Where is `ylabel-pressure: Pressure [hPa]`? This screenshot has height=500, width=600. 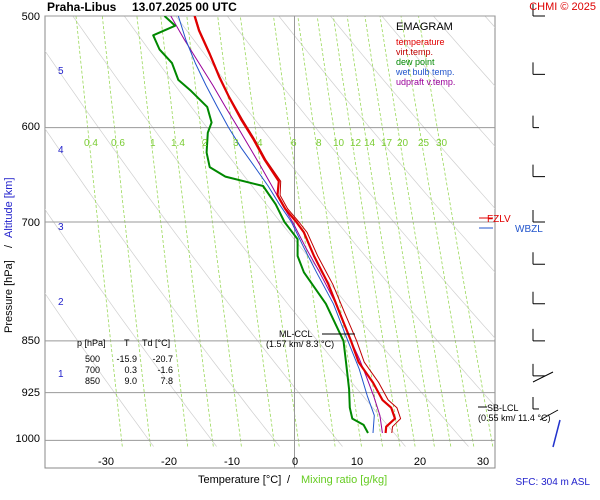
ylabel-pressure: Pressure [hPa] is located at coordinates (9, 296).